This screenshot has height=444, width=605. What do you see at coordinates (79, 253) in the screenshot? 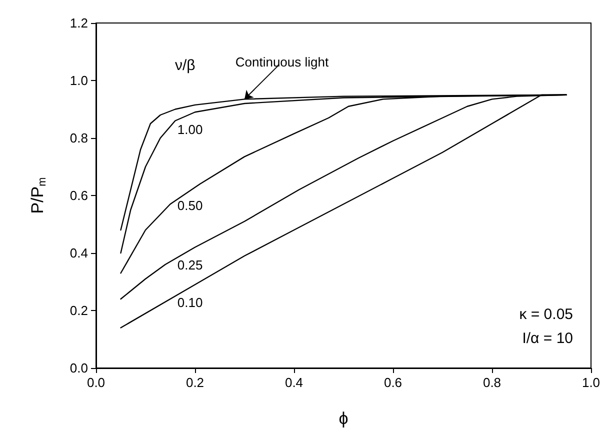
I see `y-tick-label: 0.4` at bounding box center [79, 253].